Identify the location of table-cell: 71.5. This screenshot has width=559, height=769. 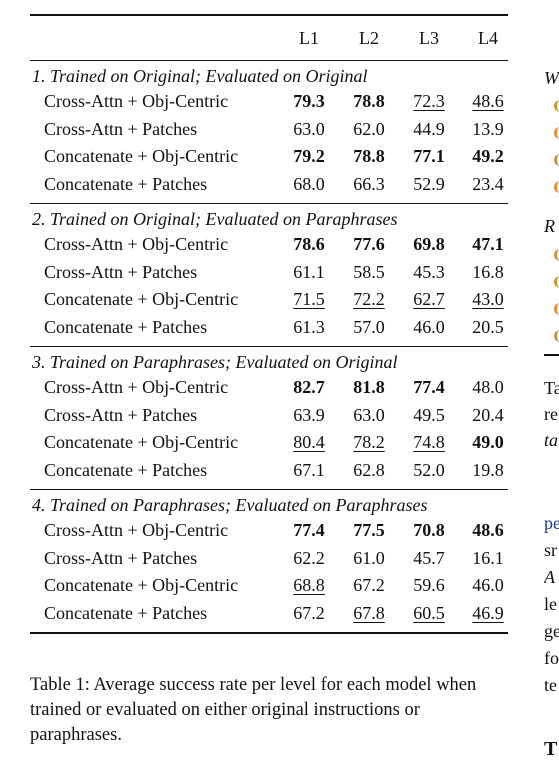
(309, 299).